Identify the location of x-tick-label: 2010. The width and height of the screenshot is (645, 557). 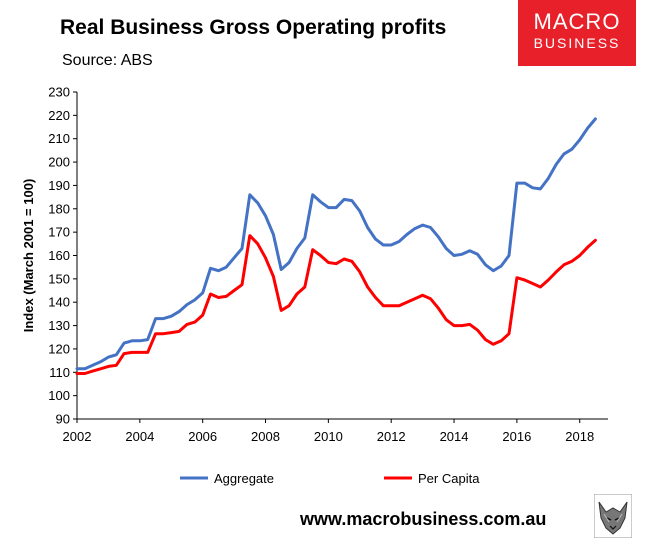
(328, 436).